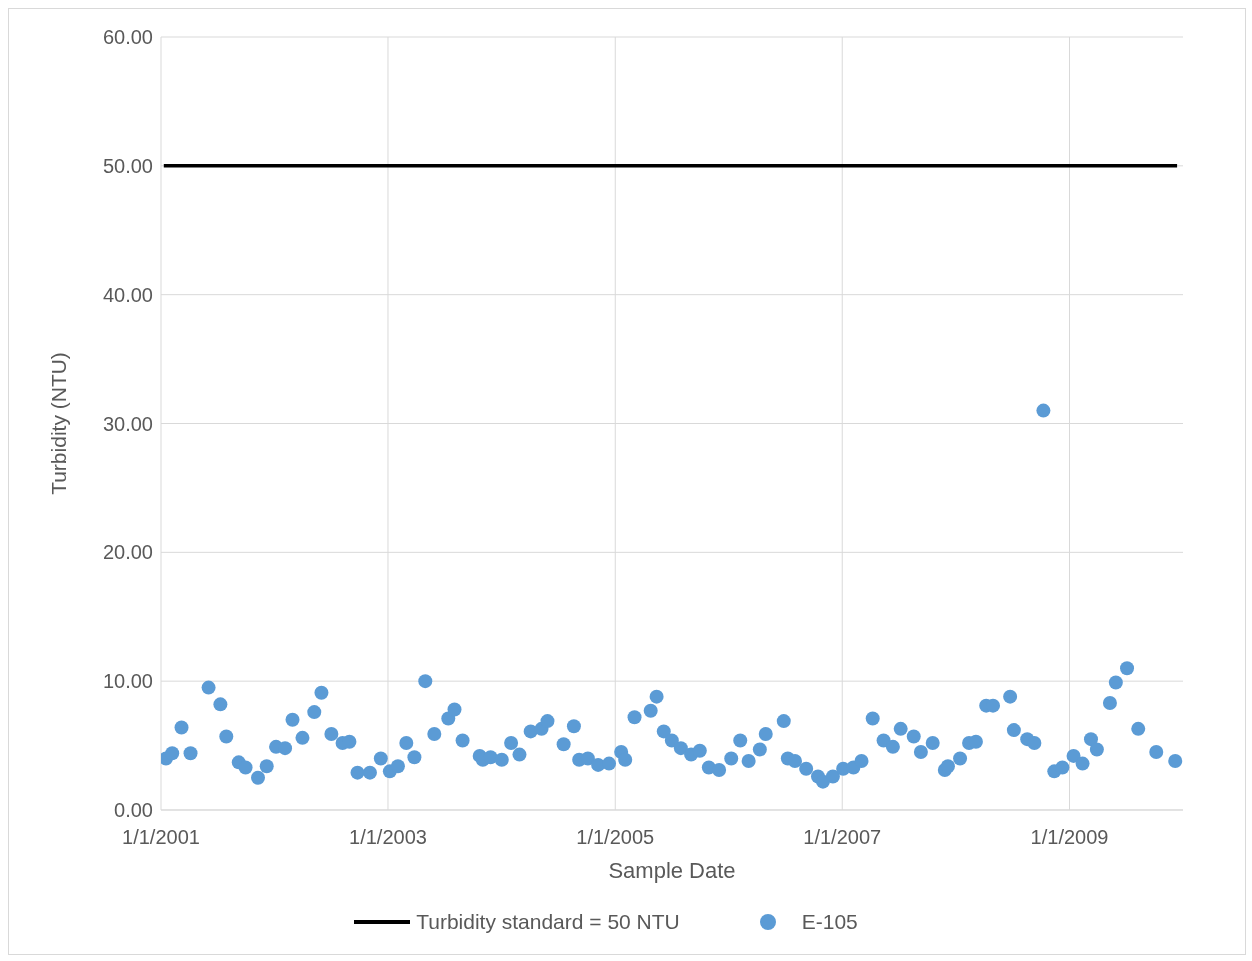 The width and height of the screenshot is (1252, 961). What do you see at coordinates (59, 423) in the screenshot?
I see `y-axis-title: Turbidity (NTU)` at bounding box center [59, 423].